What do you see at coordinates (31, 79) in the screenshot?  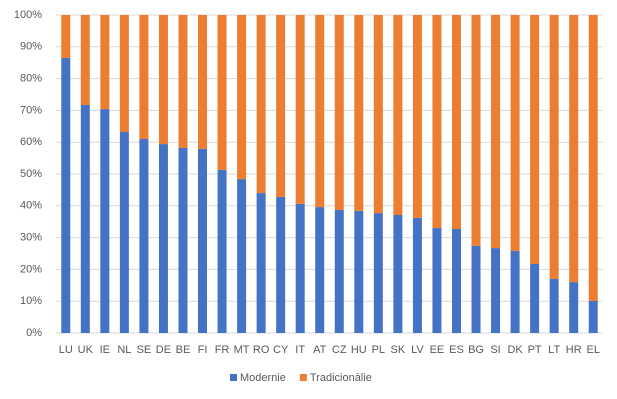 I see `y-tick-label: 80%` at bounding box center [31, 79].